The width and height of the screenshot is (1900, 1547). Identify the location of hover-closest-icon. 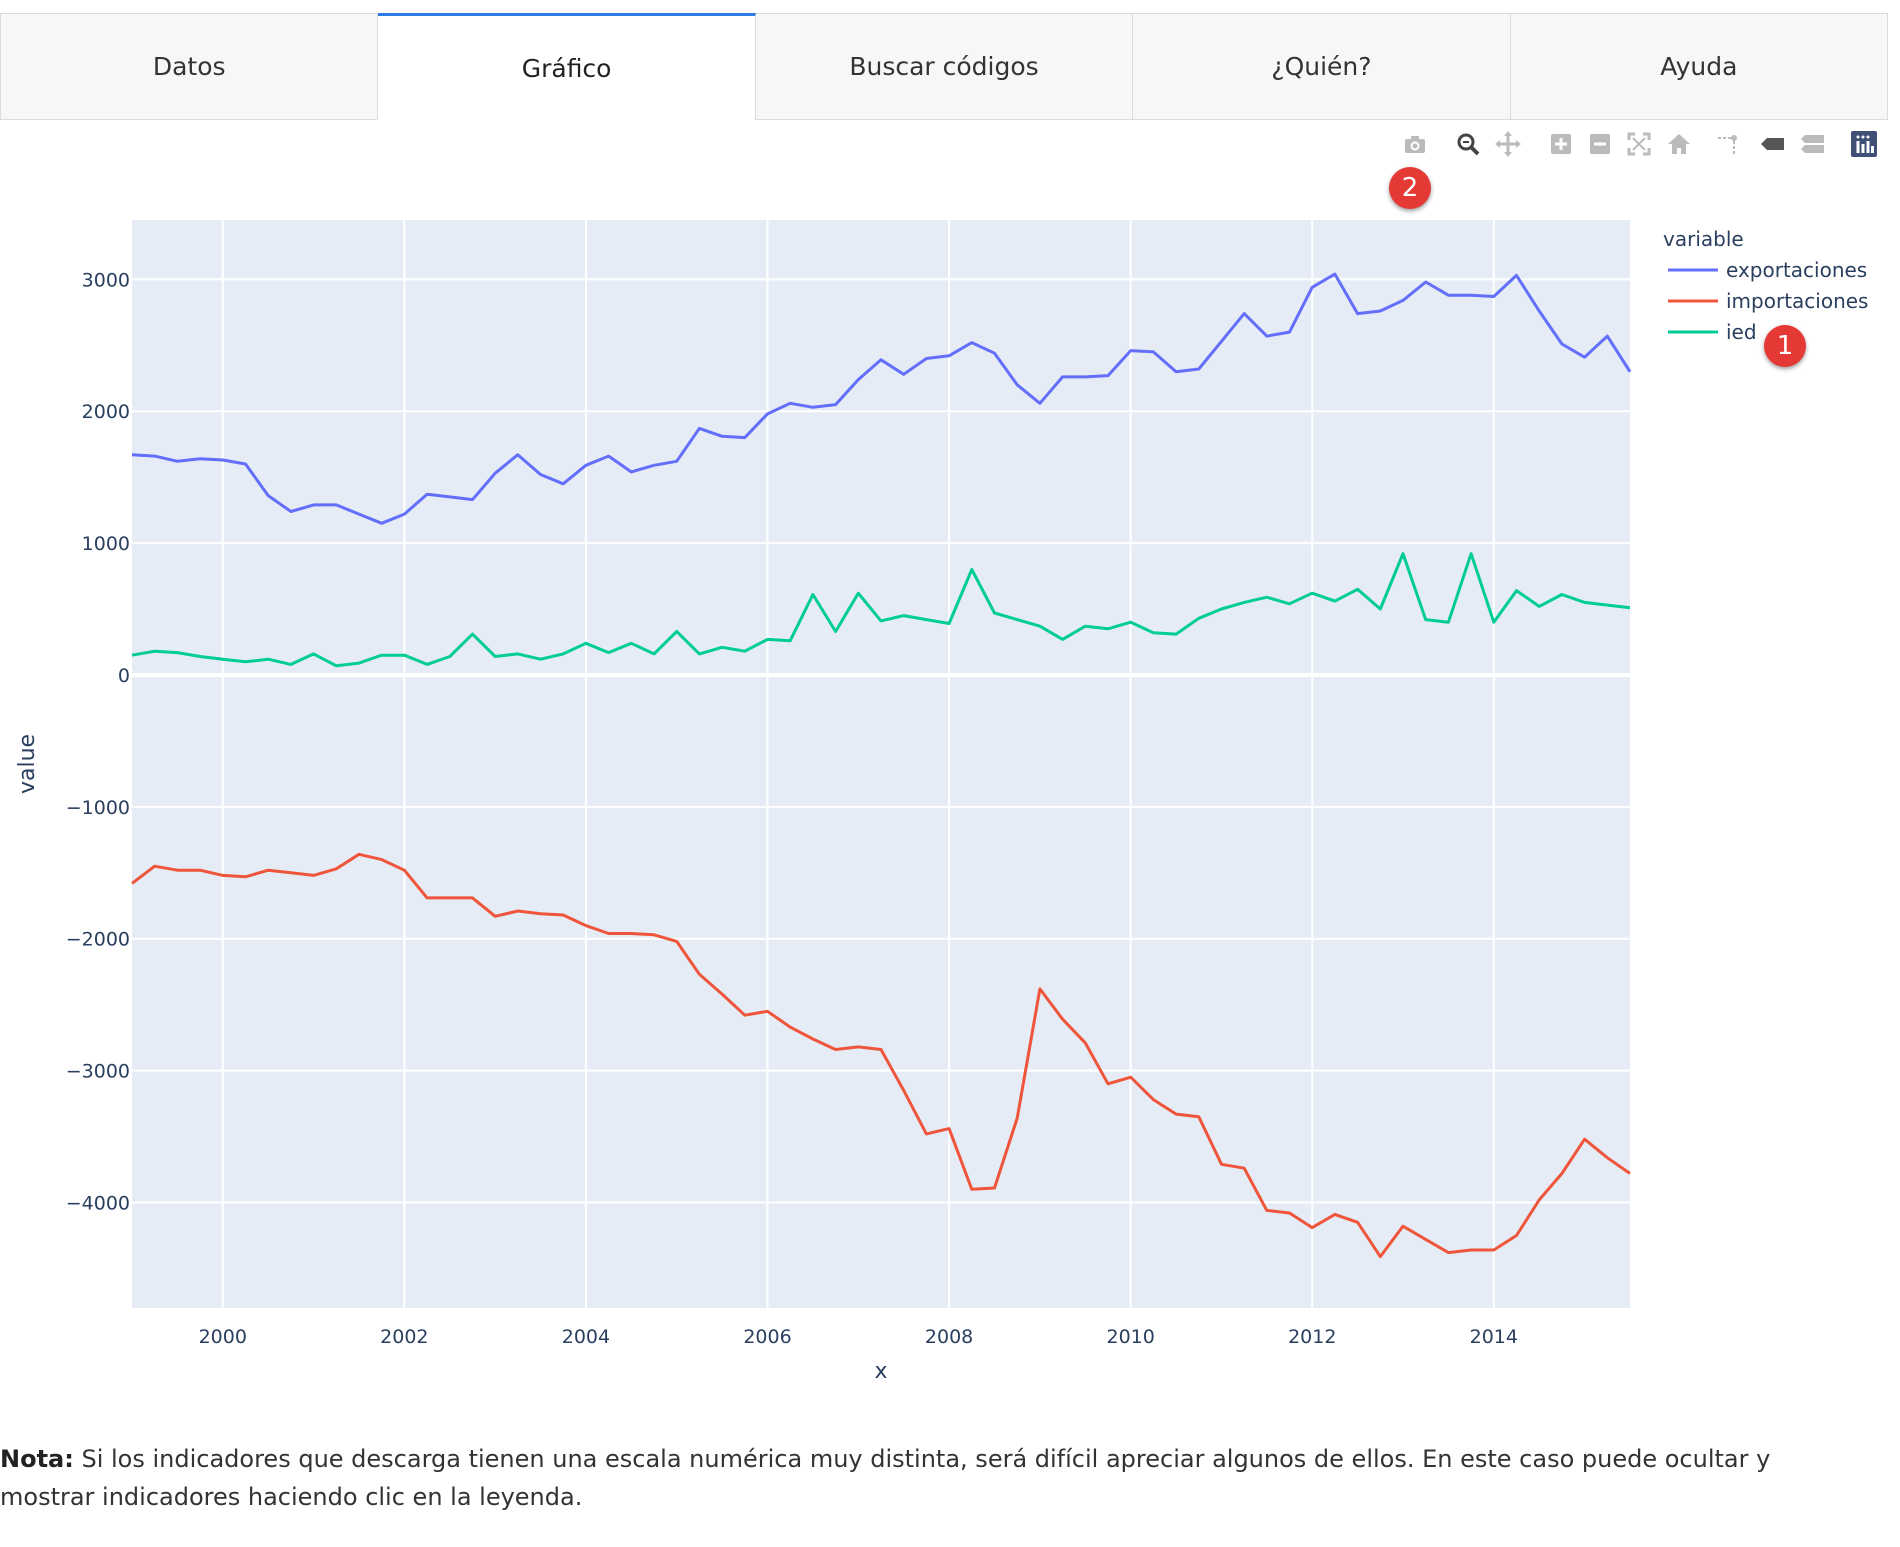
(1772, 144).